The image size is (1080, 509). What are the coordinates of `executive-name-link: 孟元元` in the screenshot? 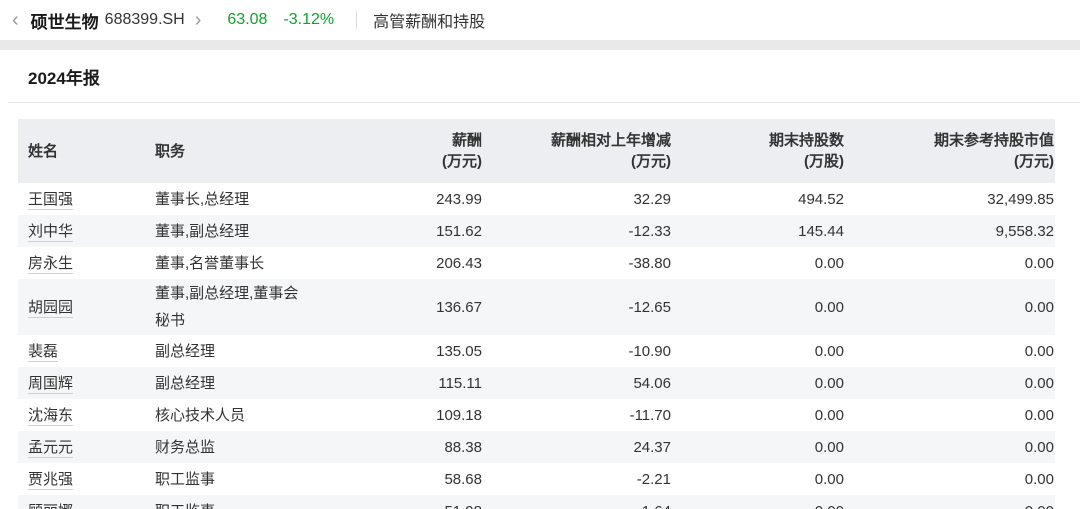 It's located at (51, 448).